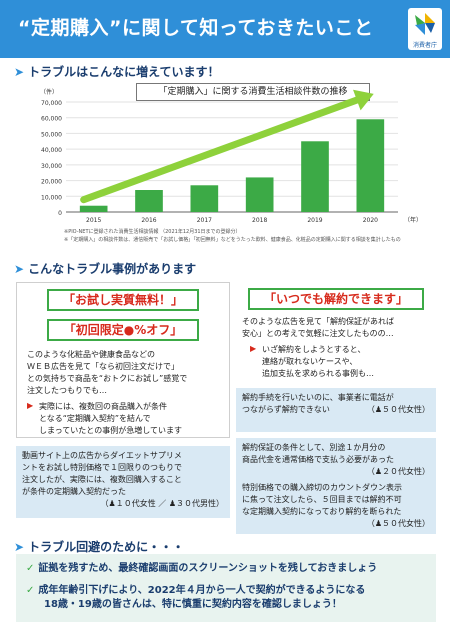  Describe the element at coordinates (425, 24) in the screenshot. I see `caa-logo-icon` at that location.